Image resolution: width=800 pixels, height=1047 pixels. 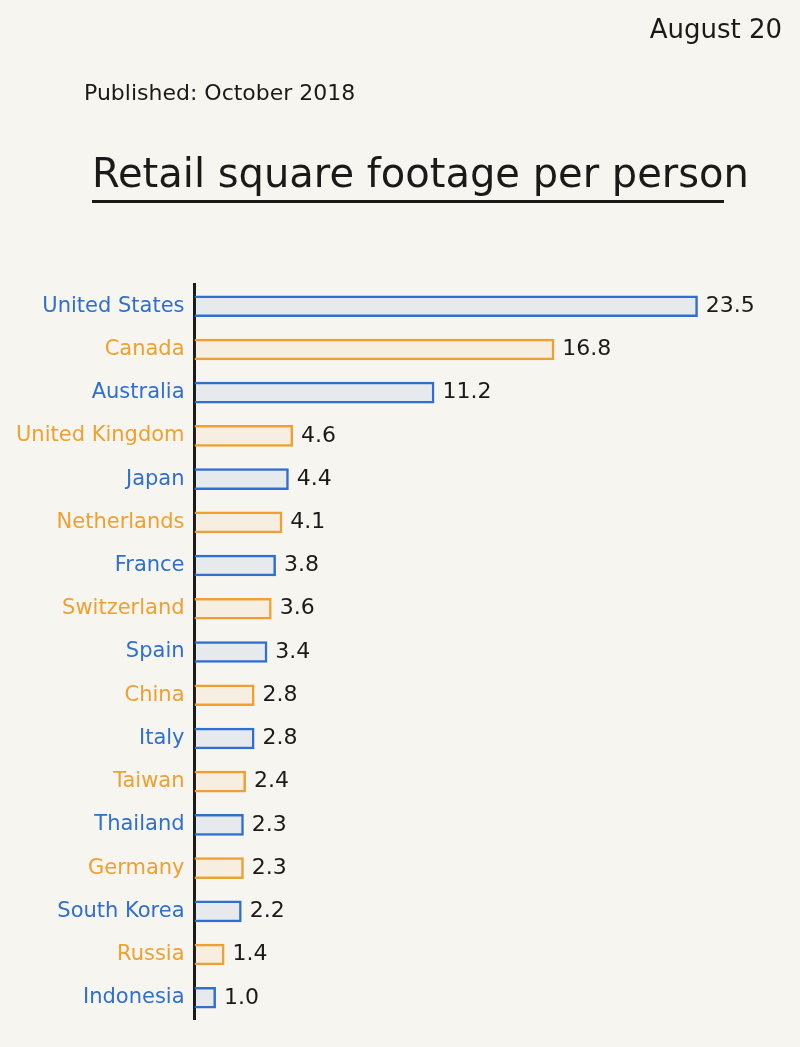 I want to click on data-label: 3.8, so click(x=301, y=564).